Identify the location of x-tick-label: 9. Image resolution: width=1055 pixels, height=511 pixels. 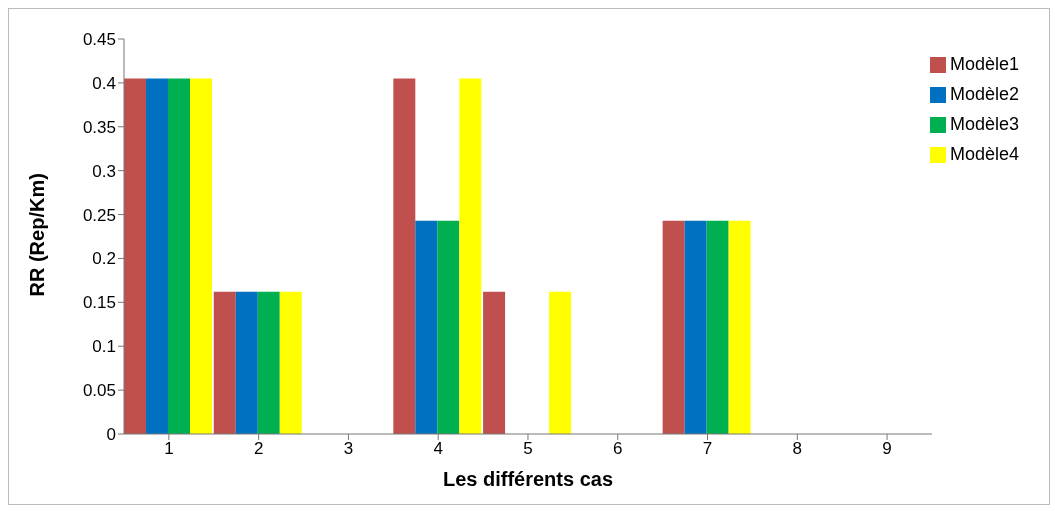
(887, 449).